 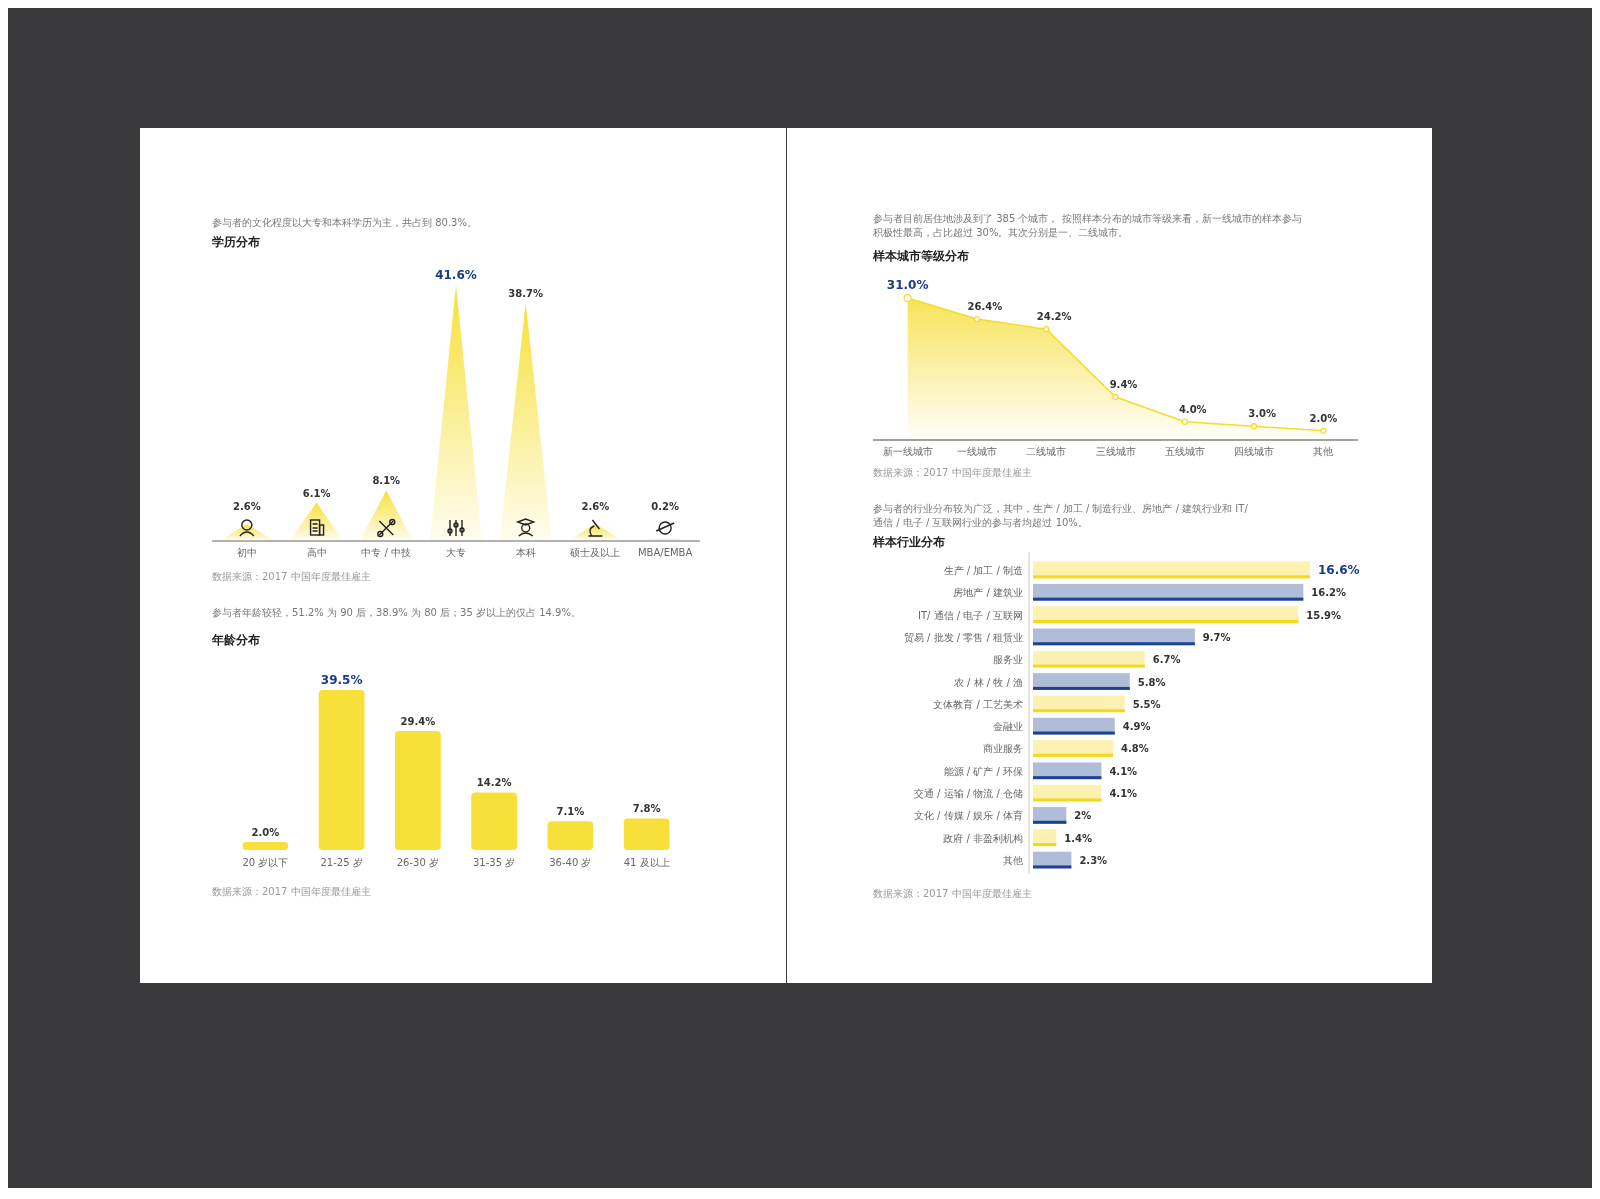 I want to click on data-label: 6.1%, so click(x=316, y=493).